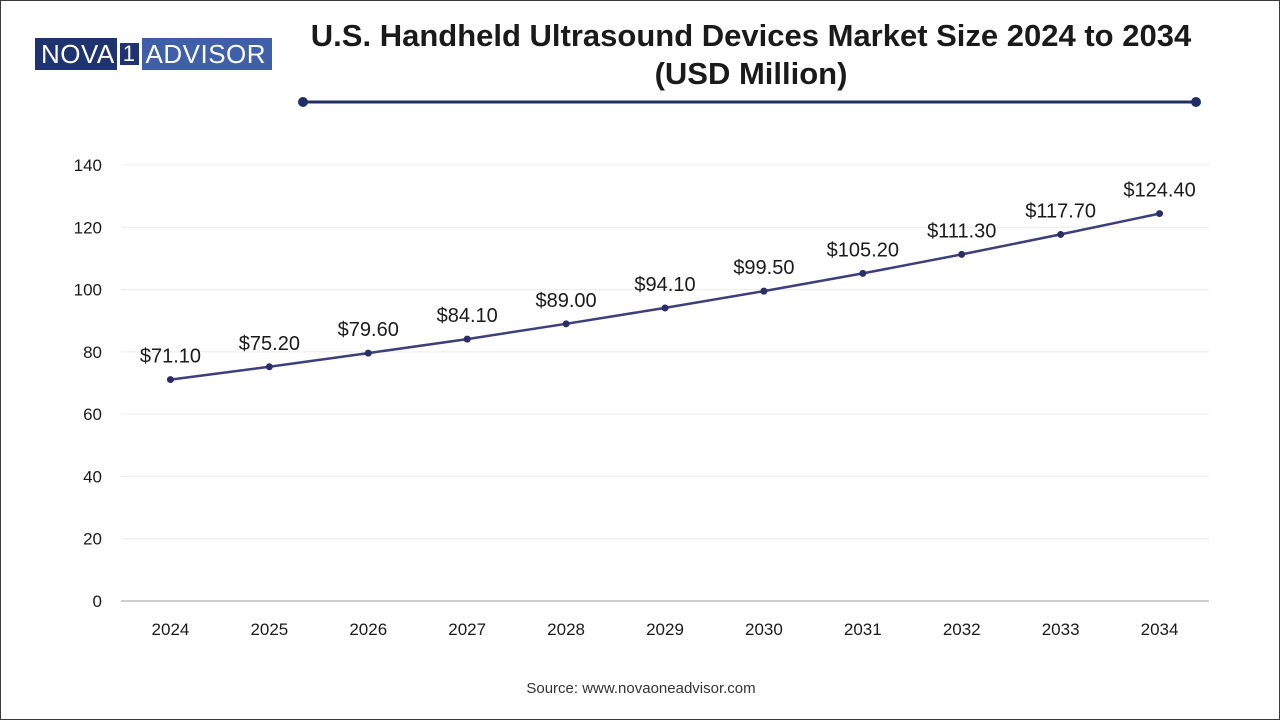 The width and height of the screenshot is (1280, 720). Describe the element at coordinates (467, 629) in the screenshot. I see `x-tick-label: 2027` at that location.